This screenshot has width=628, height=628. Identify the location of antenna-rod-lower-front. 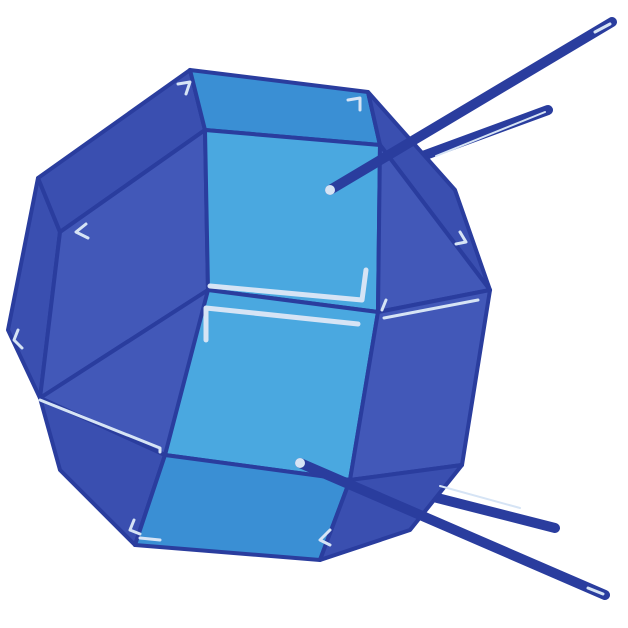
(452, 529).